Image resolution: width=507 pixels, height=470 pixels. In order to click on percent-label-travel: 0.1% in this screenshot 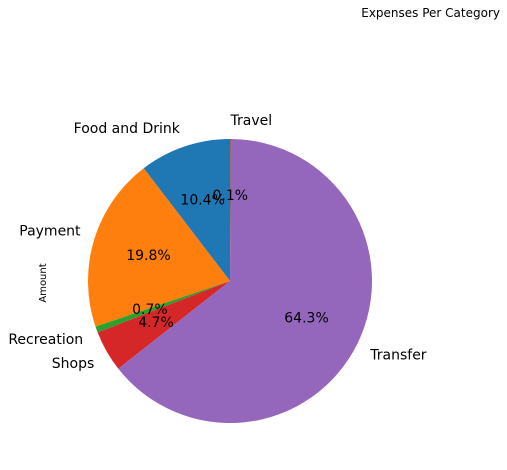, I will do `click(230, 196)`.